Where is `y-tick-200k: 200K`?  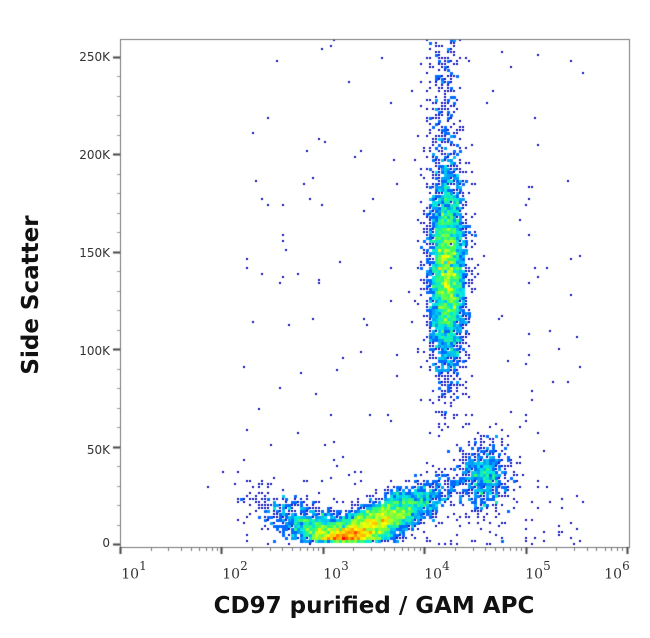
y-tick-200k: 200K is located at coordinates (94, 155).